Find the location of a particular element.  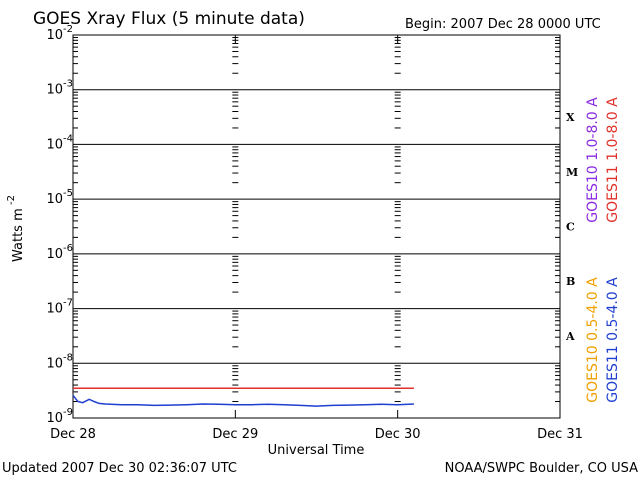

x-tick-label: Dec 31 is located at coordinates (560, 434).